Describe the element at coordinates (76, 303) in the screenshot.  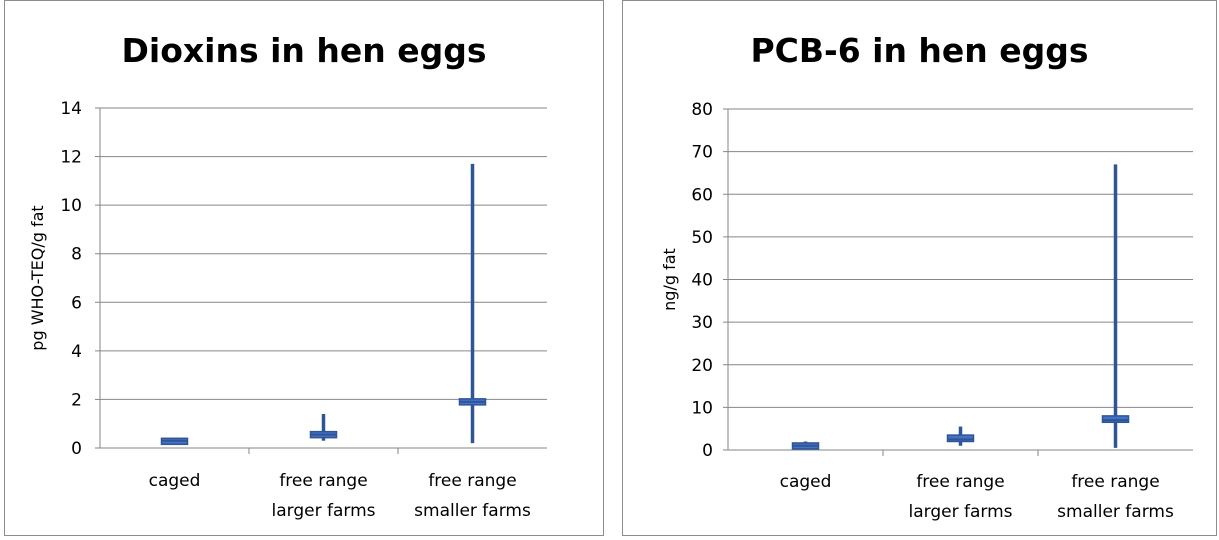
I see `y-tick-label: 6` at that location.